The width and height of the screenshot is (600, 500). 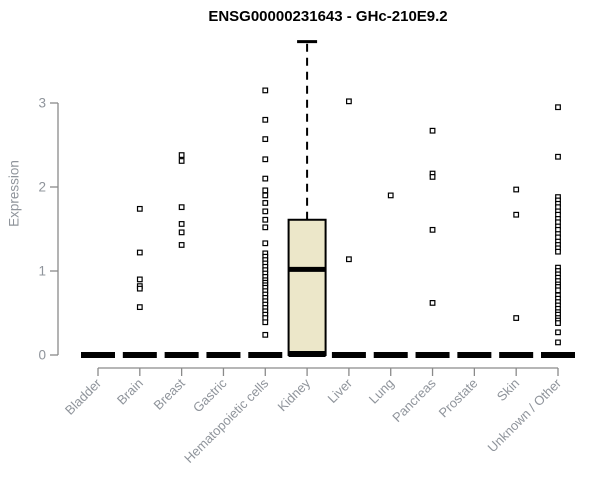 What do you see at coordinates (307, 354) in the screenshot?
I see `box-bottom-kidney` at bounding box center [307, 354].